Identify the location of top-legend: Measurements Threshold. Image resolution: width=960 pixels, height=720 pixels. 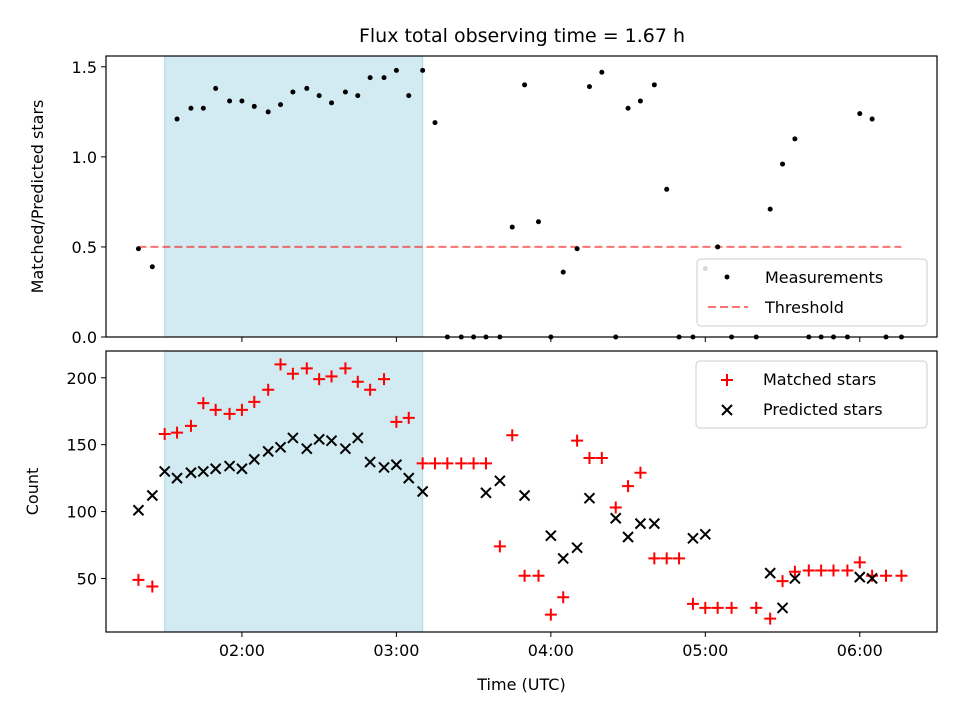
(812, 292).